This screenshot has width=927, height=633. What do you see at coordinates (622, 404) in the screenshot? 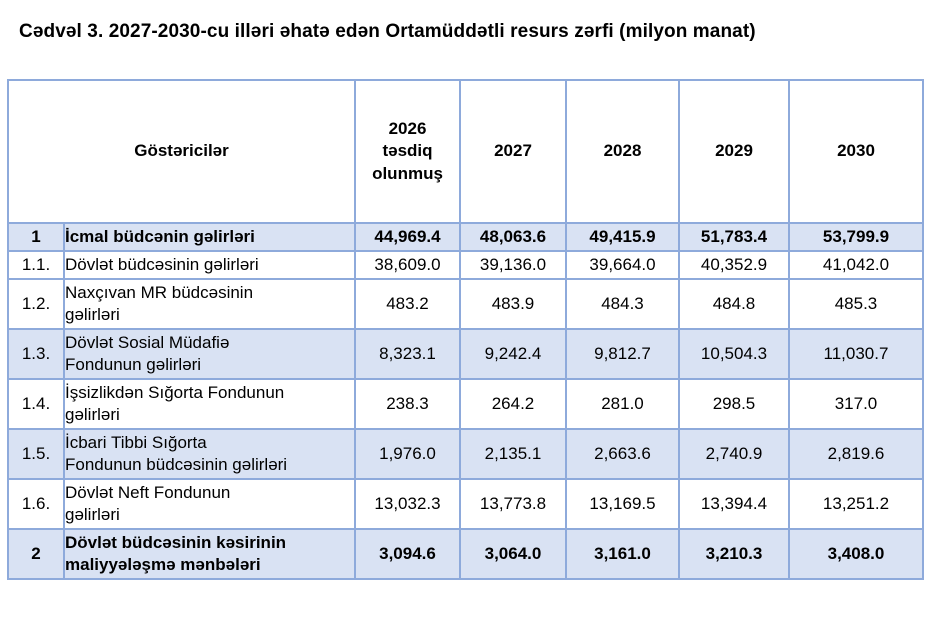
I see `value-cell: 281.0` at bounding box center [622, 404].